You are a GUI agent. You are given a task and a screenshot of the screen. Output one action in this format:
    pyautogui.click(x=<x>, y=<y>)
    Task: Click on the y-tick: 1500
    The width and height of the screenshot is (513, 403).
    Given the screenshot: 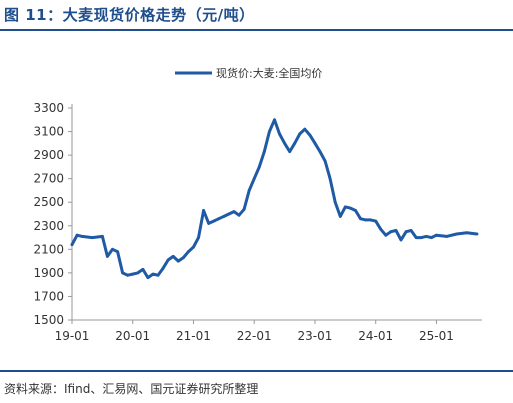 What is the action you would take?
    pyautogui.click(x=52, y=320)
    